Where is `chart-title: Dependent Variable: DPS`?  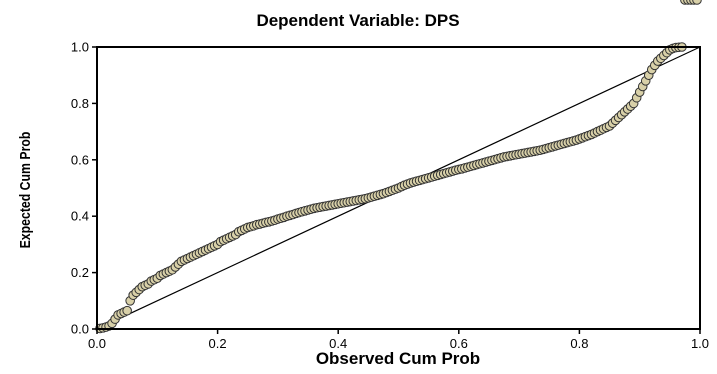
chart-title: Dependent Variable: DPS is located at coordinates (357, 20).